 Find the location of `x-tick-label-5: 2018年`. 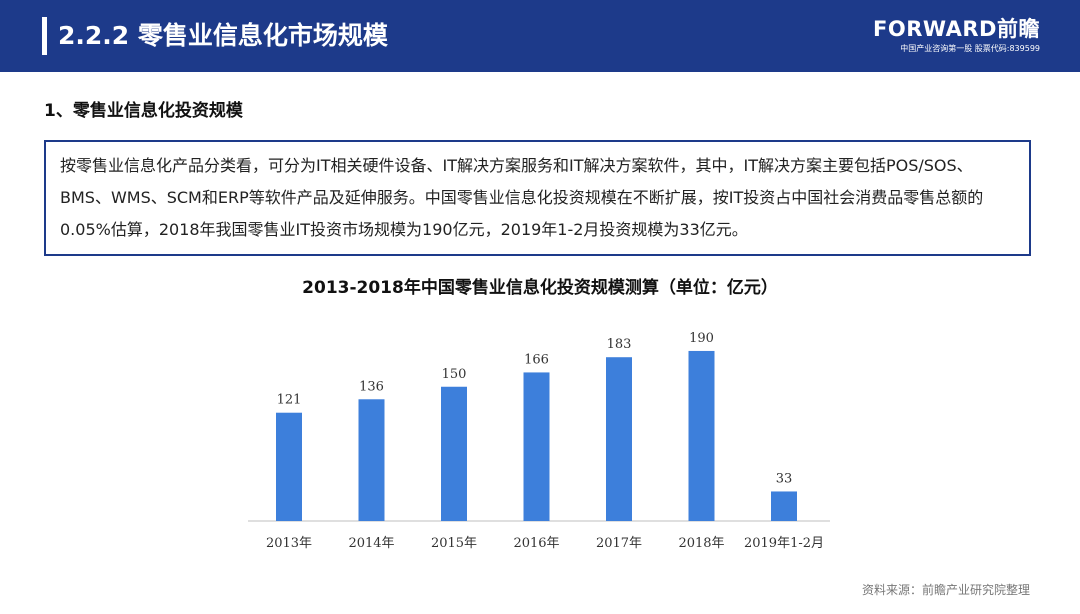

x-tick-label-5: 2018年 is located at coordinates (701, 543).